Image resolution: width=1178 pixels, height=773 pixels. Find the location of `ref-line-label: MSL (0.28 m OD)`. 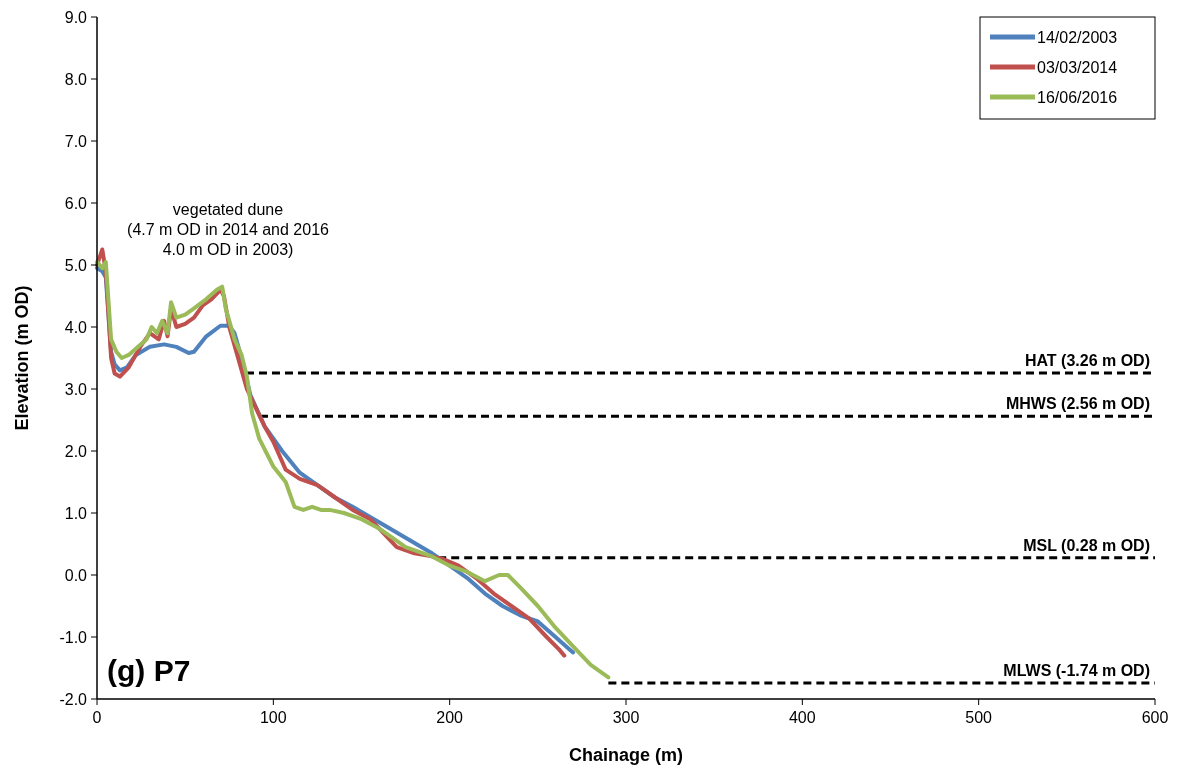

ref-line-label: MSL (0.28 m OD) is located at coordinates (1086, 545).